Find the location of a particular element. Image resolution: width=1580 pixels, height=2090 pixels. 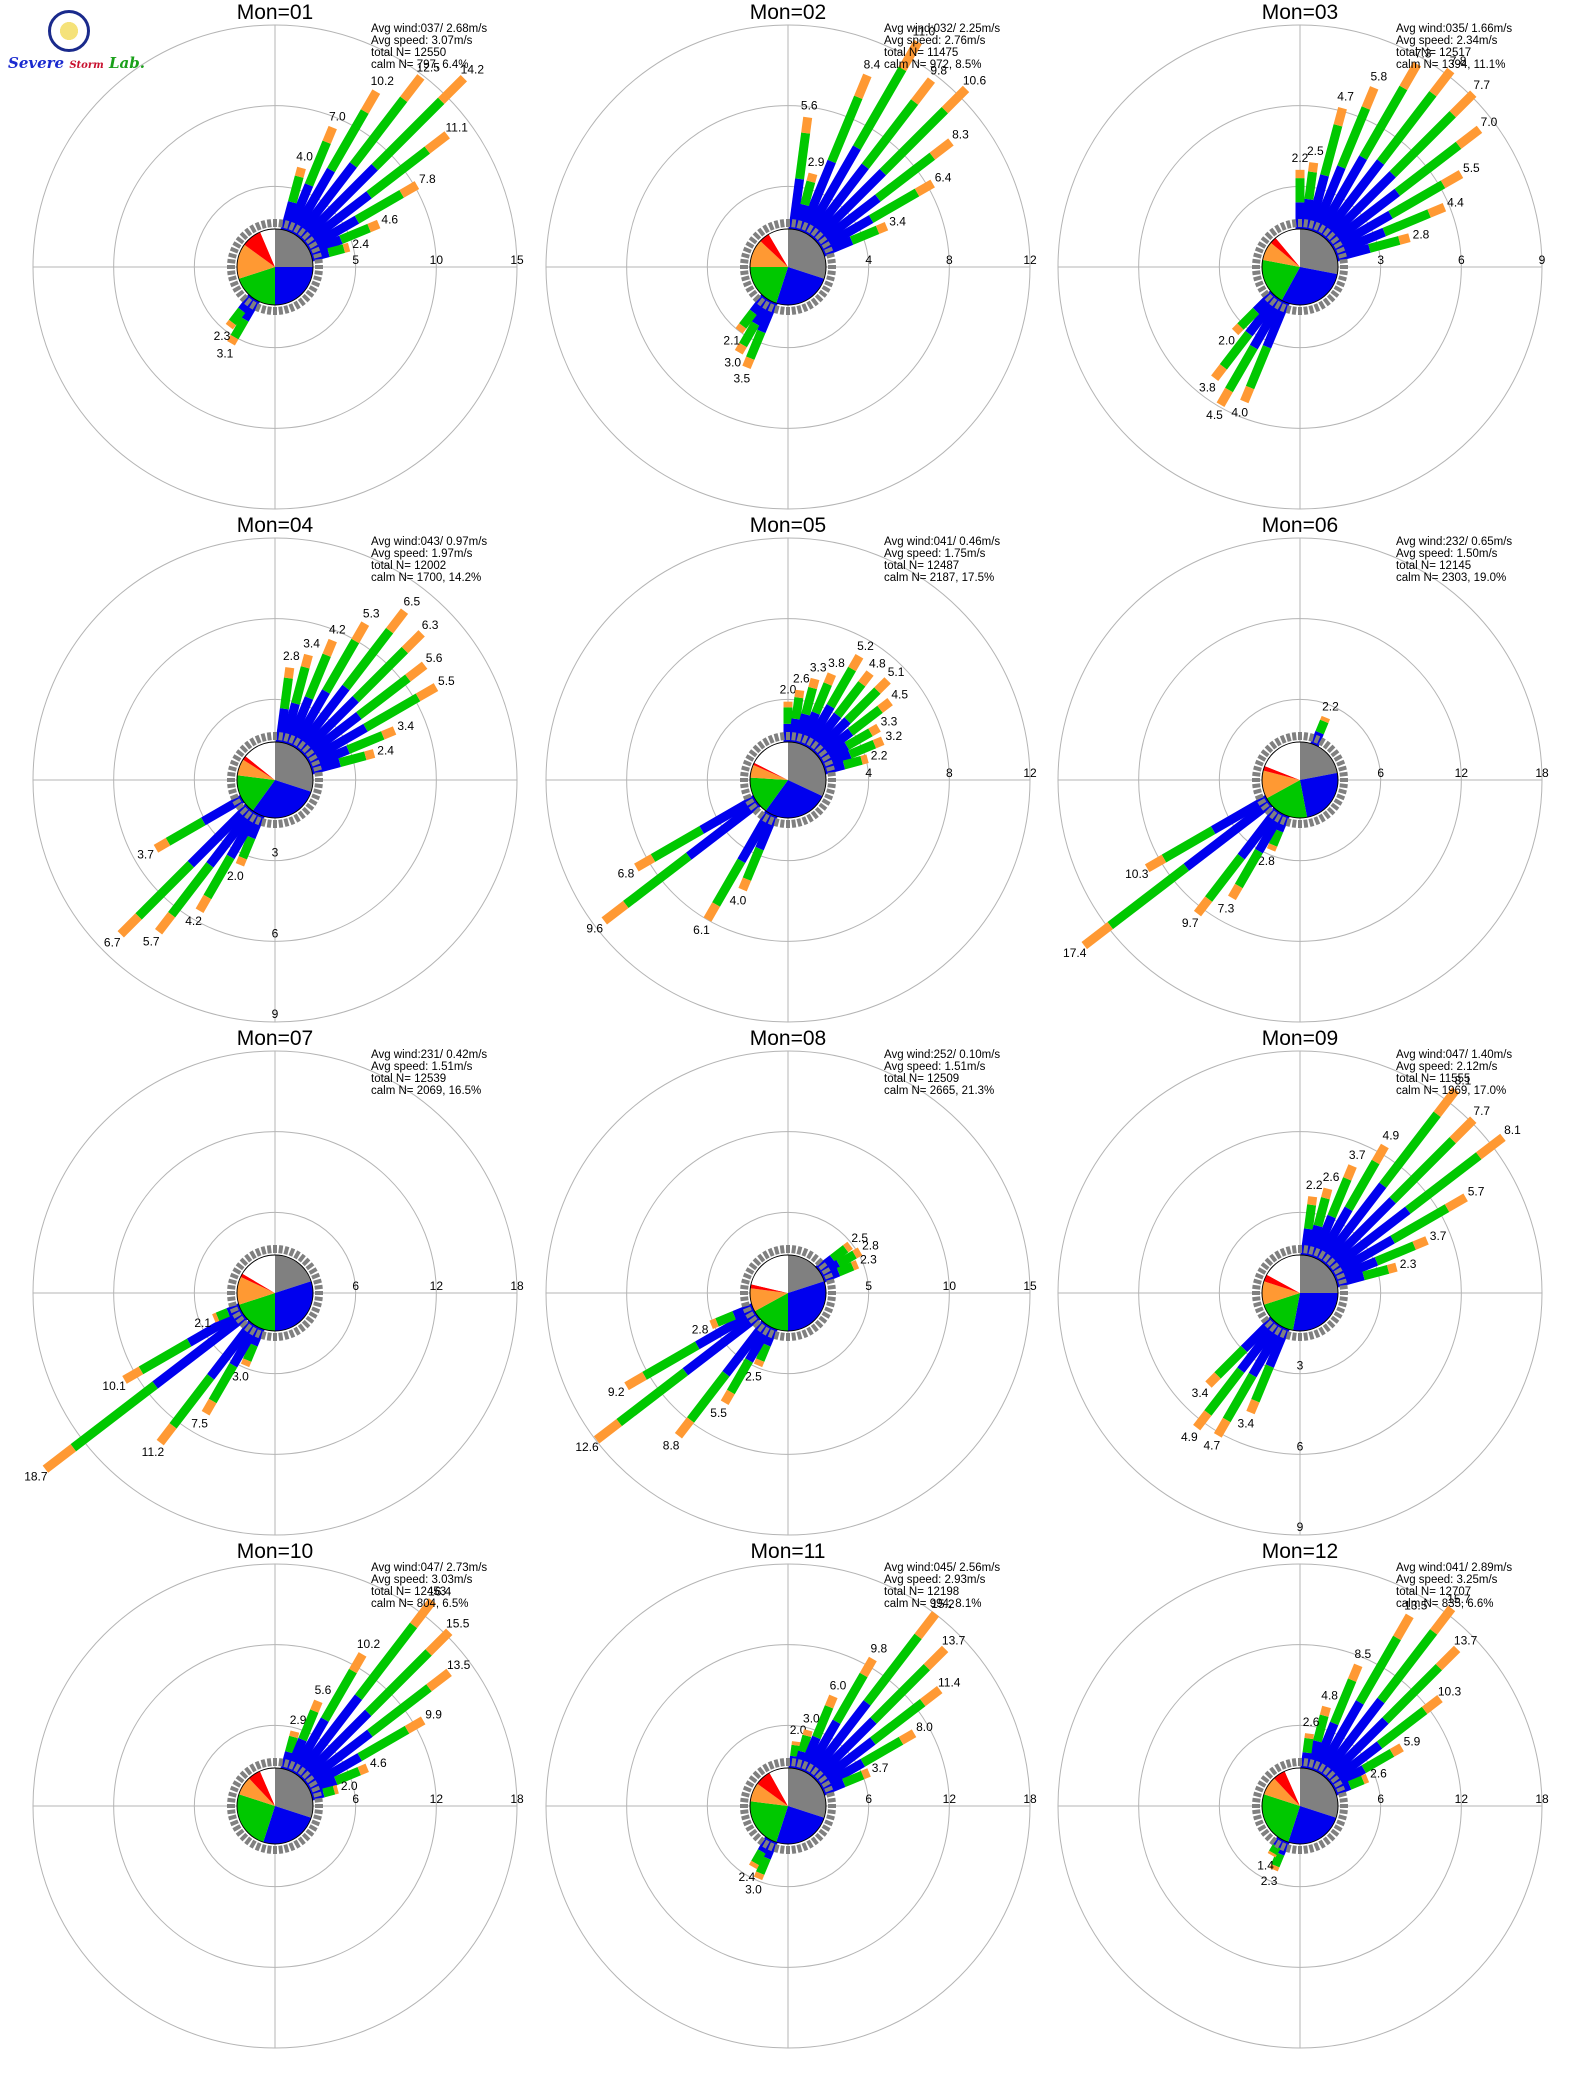

bar-label: 2.0 is located at coordinates (235, 876).